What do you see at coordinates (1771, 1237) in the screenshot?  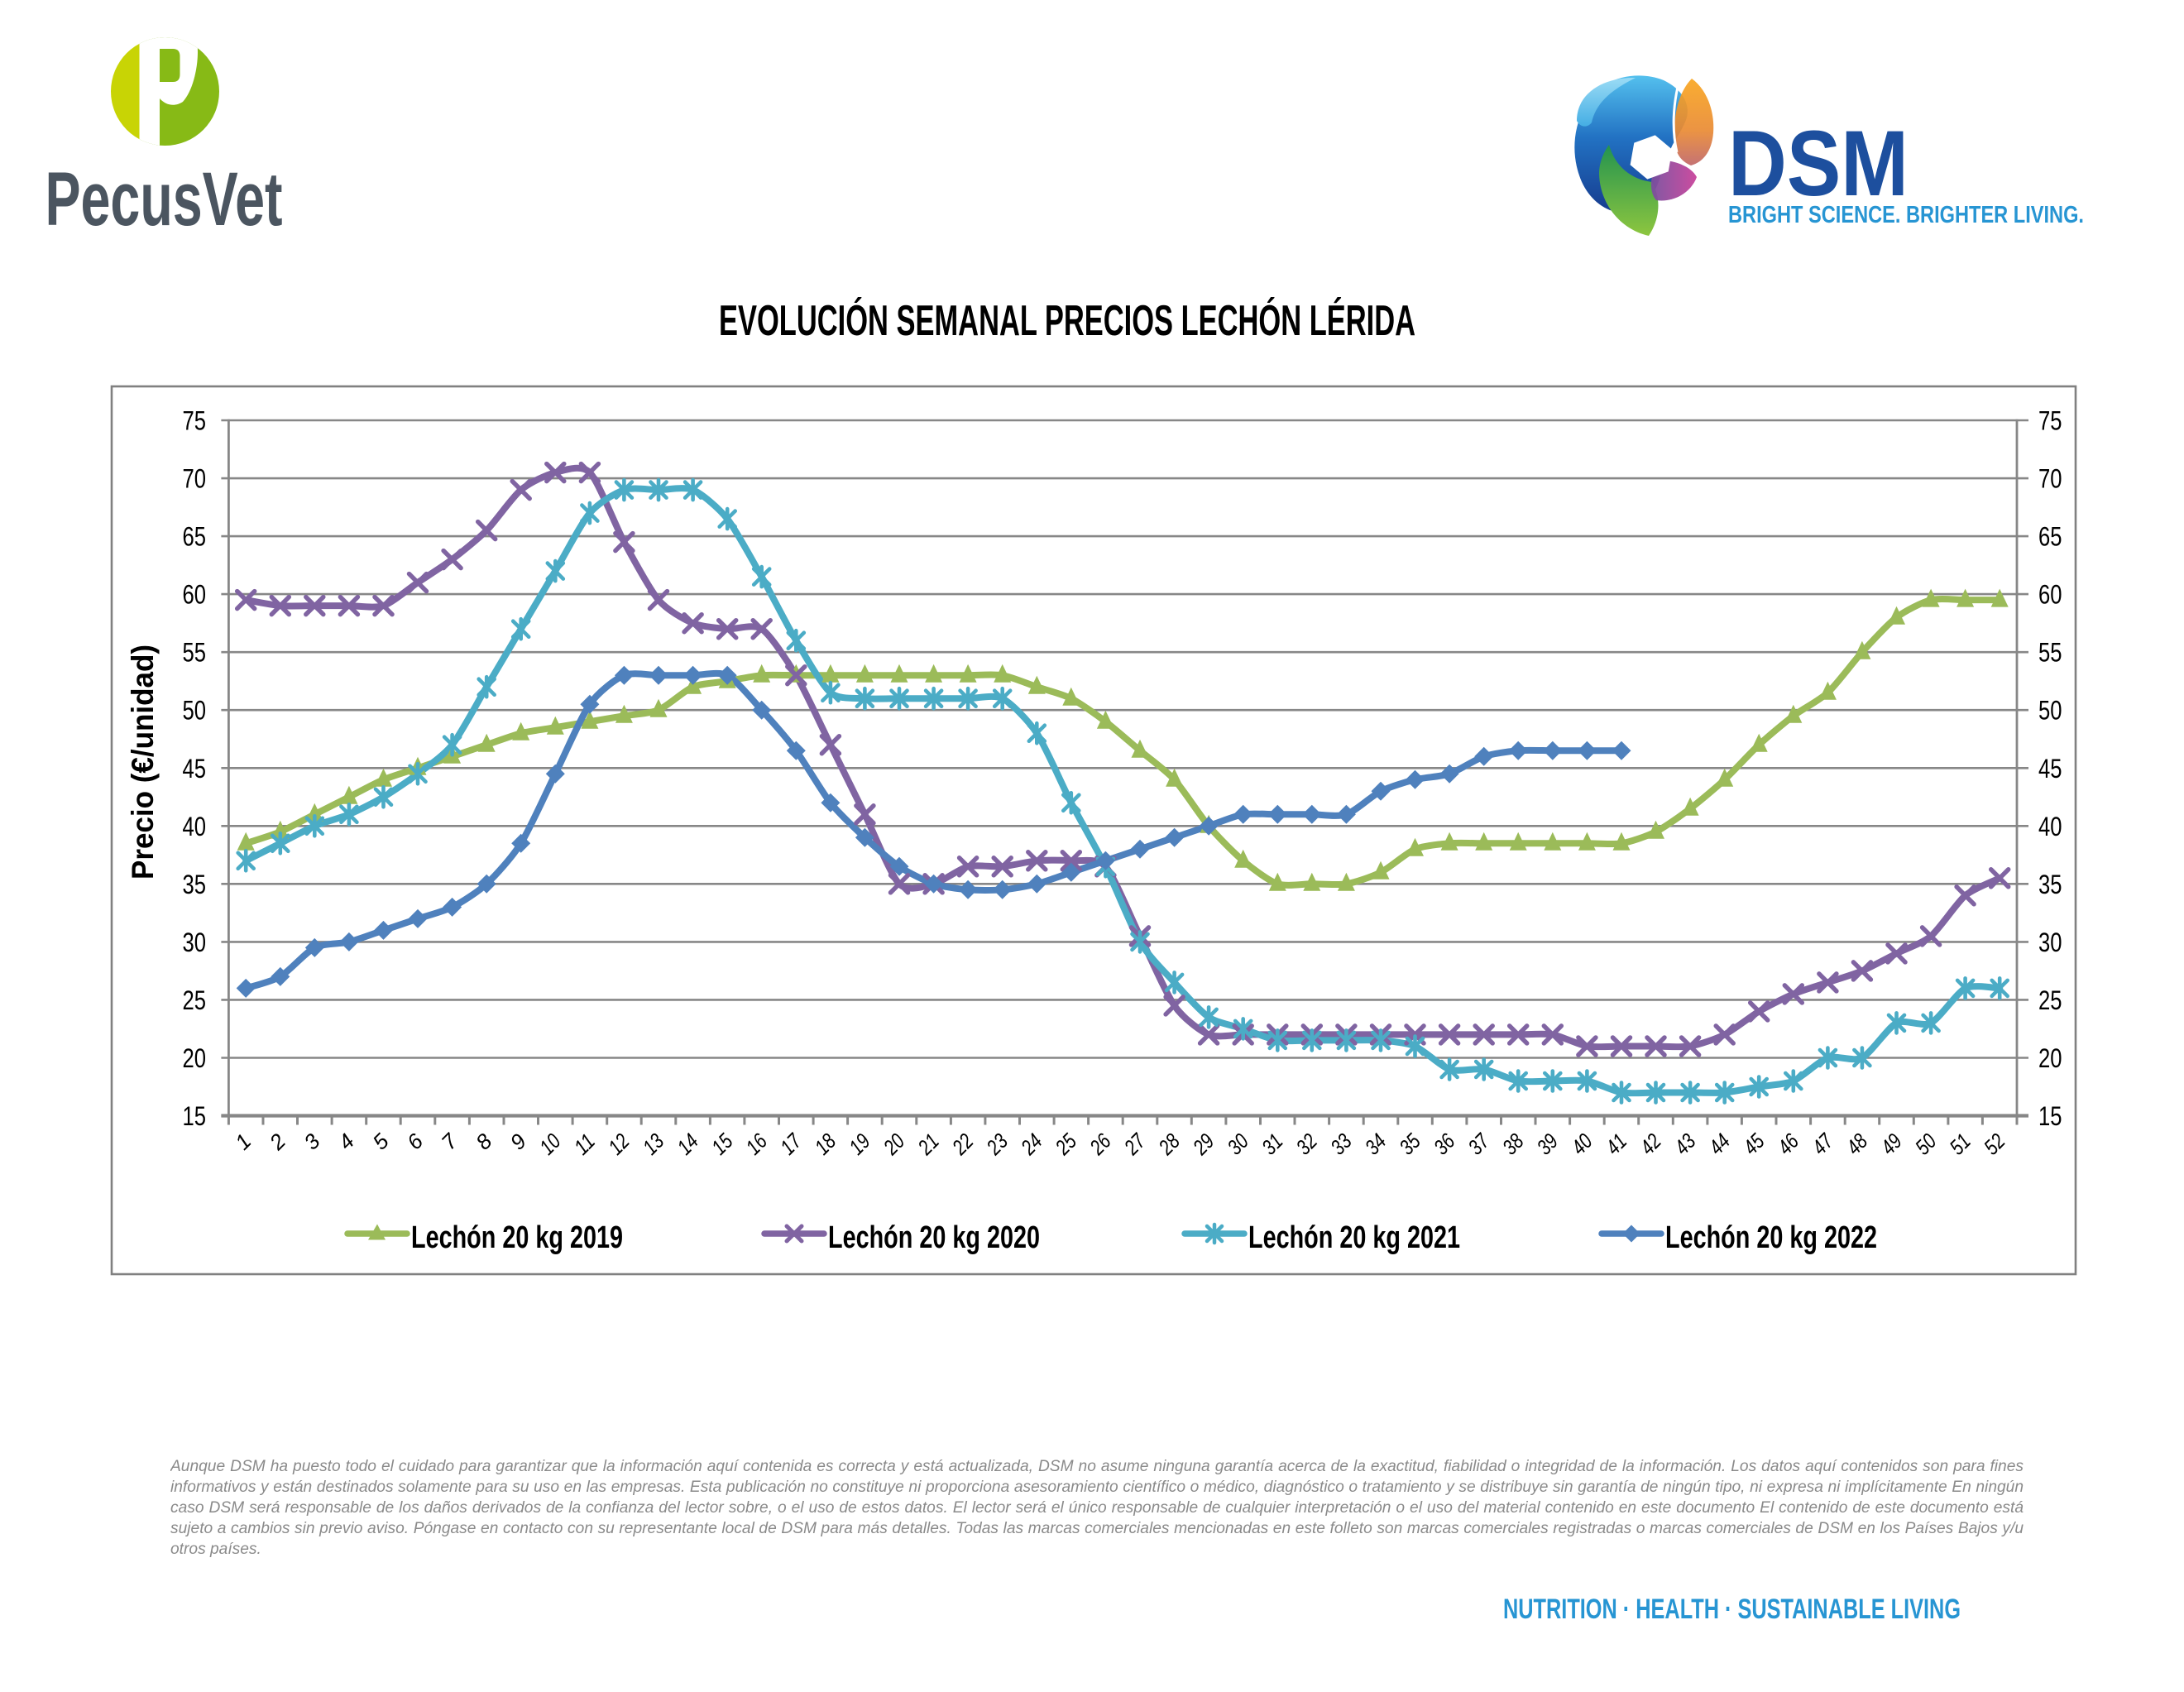 I see `svg-text: Lechón 20 kg 2022` at bounding box center [1771, 1237].